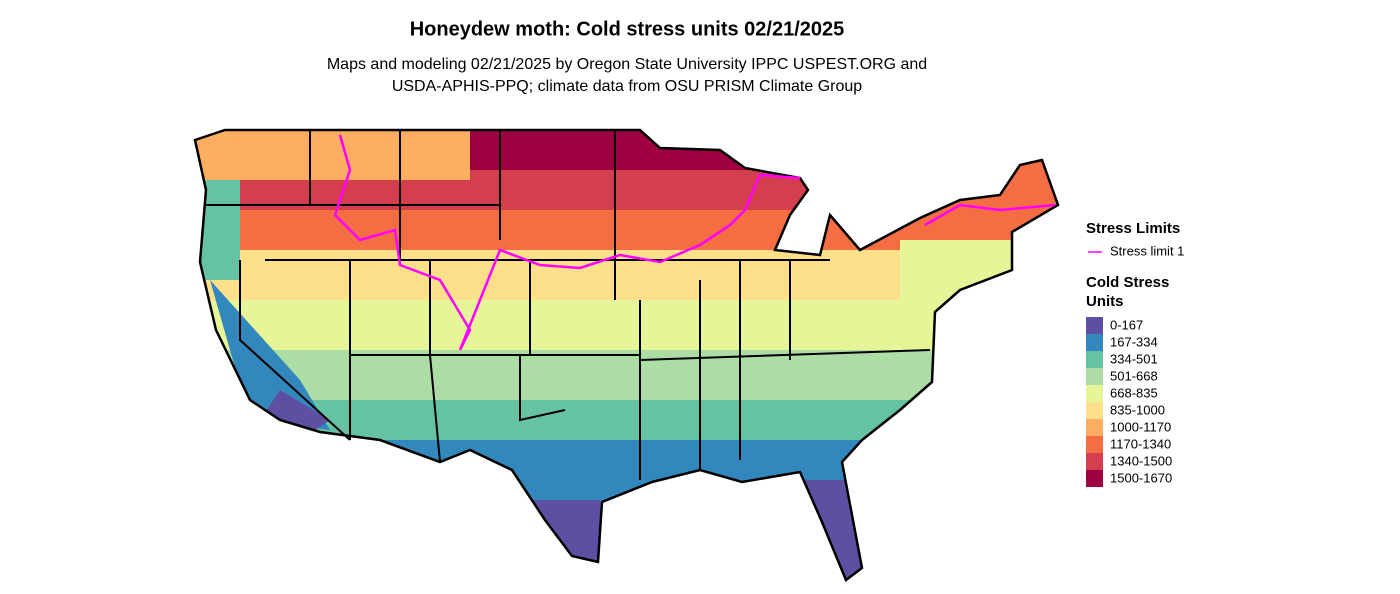  Describe the element at coordinates (1141, 460) in the screenshot. I see `legend-label: 1340-1500` at that location.